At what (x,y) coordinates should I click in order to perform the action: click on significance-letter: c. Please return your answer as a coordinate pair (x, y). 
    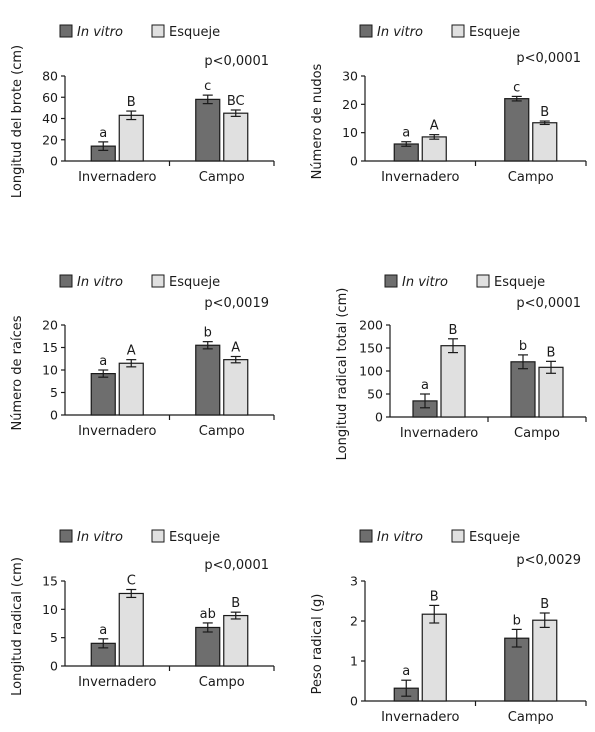
    Looking at the image, I should click on (207, 86).